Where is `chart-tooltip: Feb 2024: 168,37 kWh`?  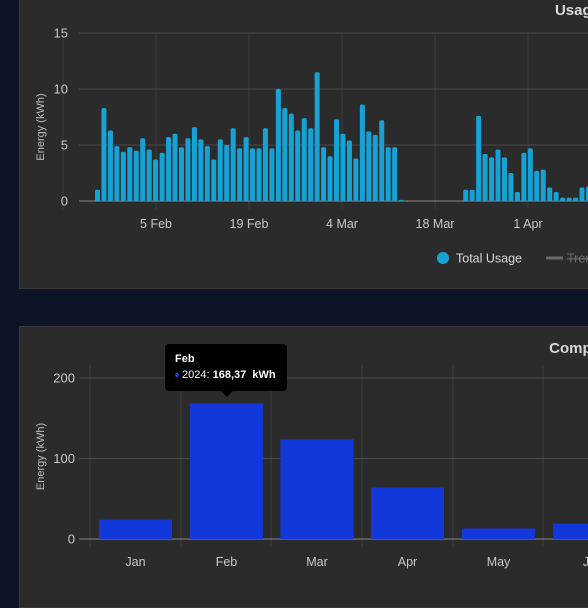
chart-tooltip: Feb 2024: 168,37 kWh is located at coordinates (226, 367).